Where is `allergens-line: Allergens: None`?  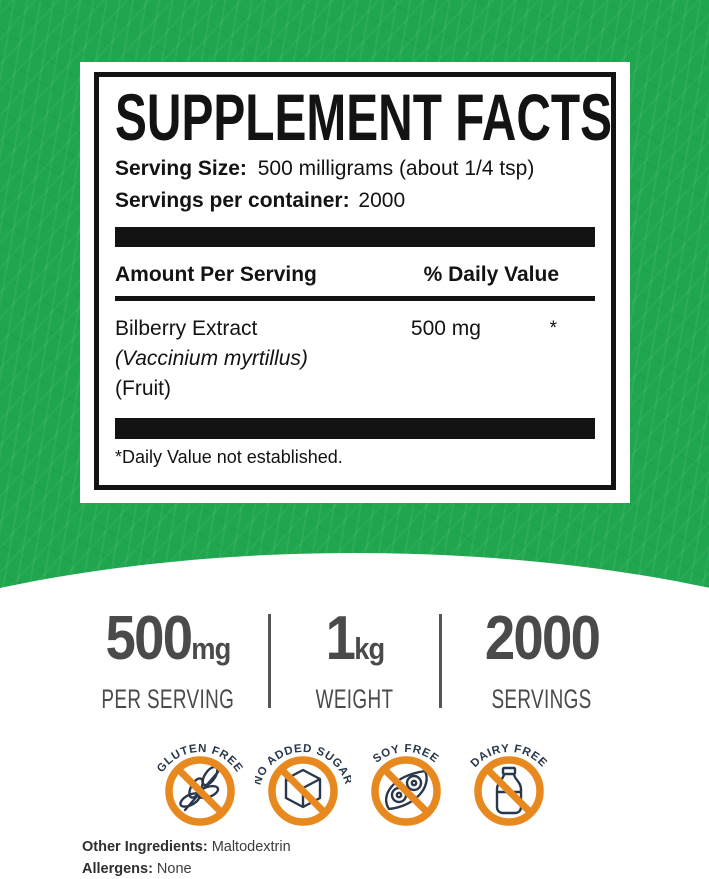
allergens-line: Allergens: None is located at coordinates (186, 869).